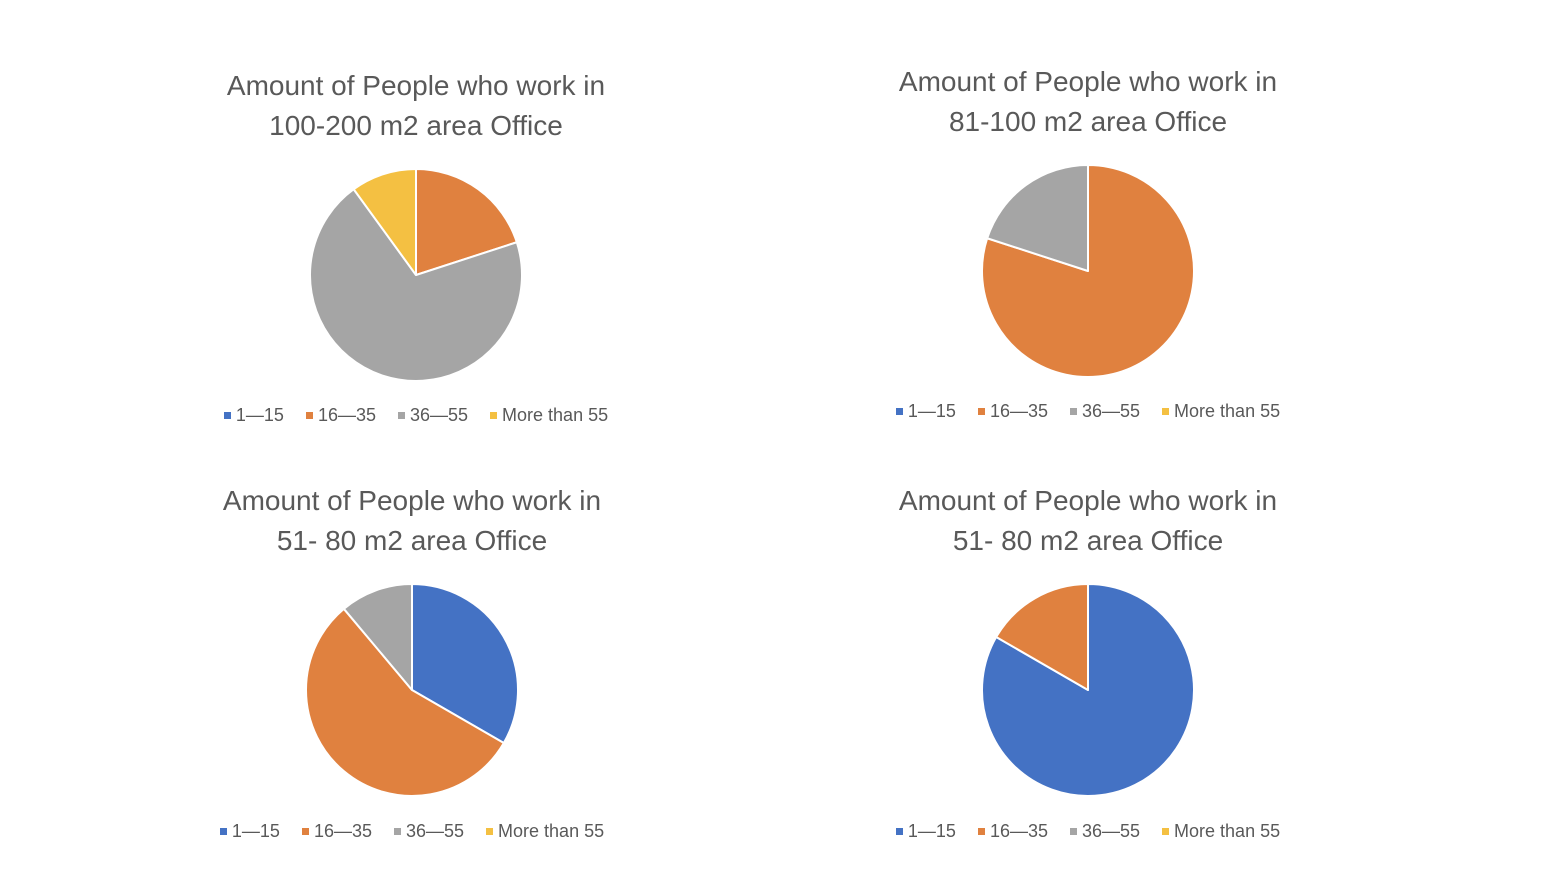  Describe the element at coordinates (416, 125) in the screenshot. I see `chart-title-line-2: 100-200 m2 area Office` at that location.